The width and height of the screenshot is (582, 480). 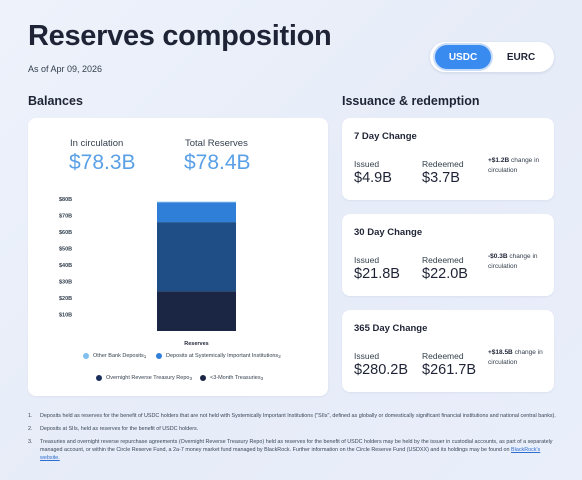 What do you see at coordinates (445, 274) in the screenshot?
I see `redeemed-value: $22.0B` at bounding box center [445, 274].